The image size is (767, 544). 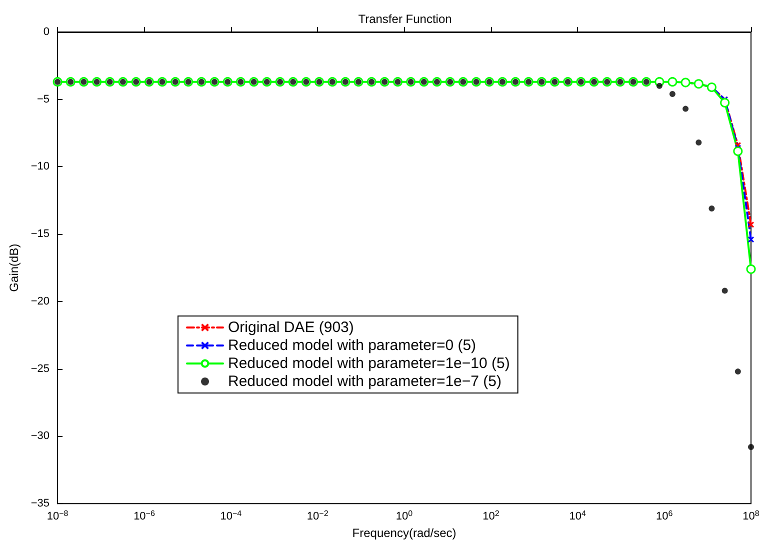 I want to click on legend-label: Reduced model with parameter=1e−7 (5), so click(x=365, y=381).